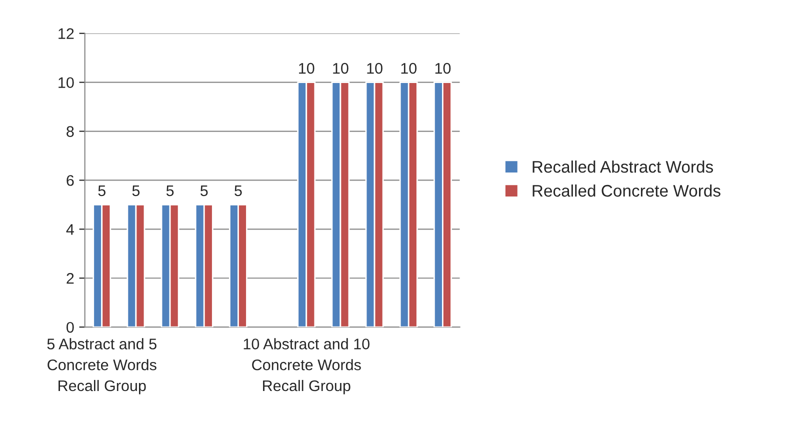 Image resolution: width=808 pixels, height=445 pixels. What do you see at coordinates (70, 229) in the screenshot?
I see `y-tick-label: 4` at bounding box center [70, 229].